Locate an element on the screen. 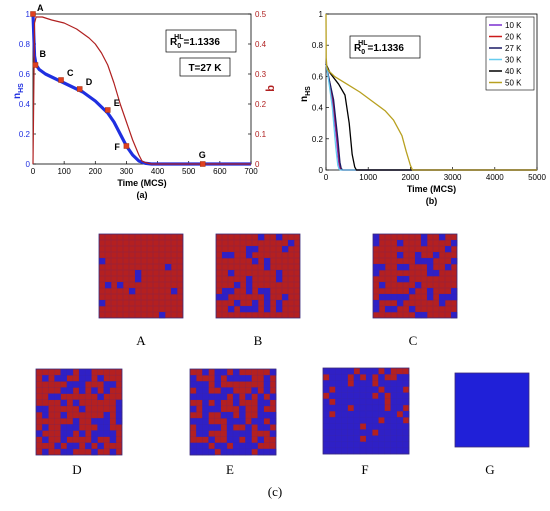 The height and width of the screenshot is (511, 550). x-tick-label-a: 200 is located at coordinates (96, 171).